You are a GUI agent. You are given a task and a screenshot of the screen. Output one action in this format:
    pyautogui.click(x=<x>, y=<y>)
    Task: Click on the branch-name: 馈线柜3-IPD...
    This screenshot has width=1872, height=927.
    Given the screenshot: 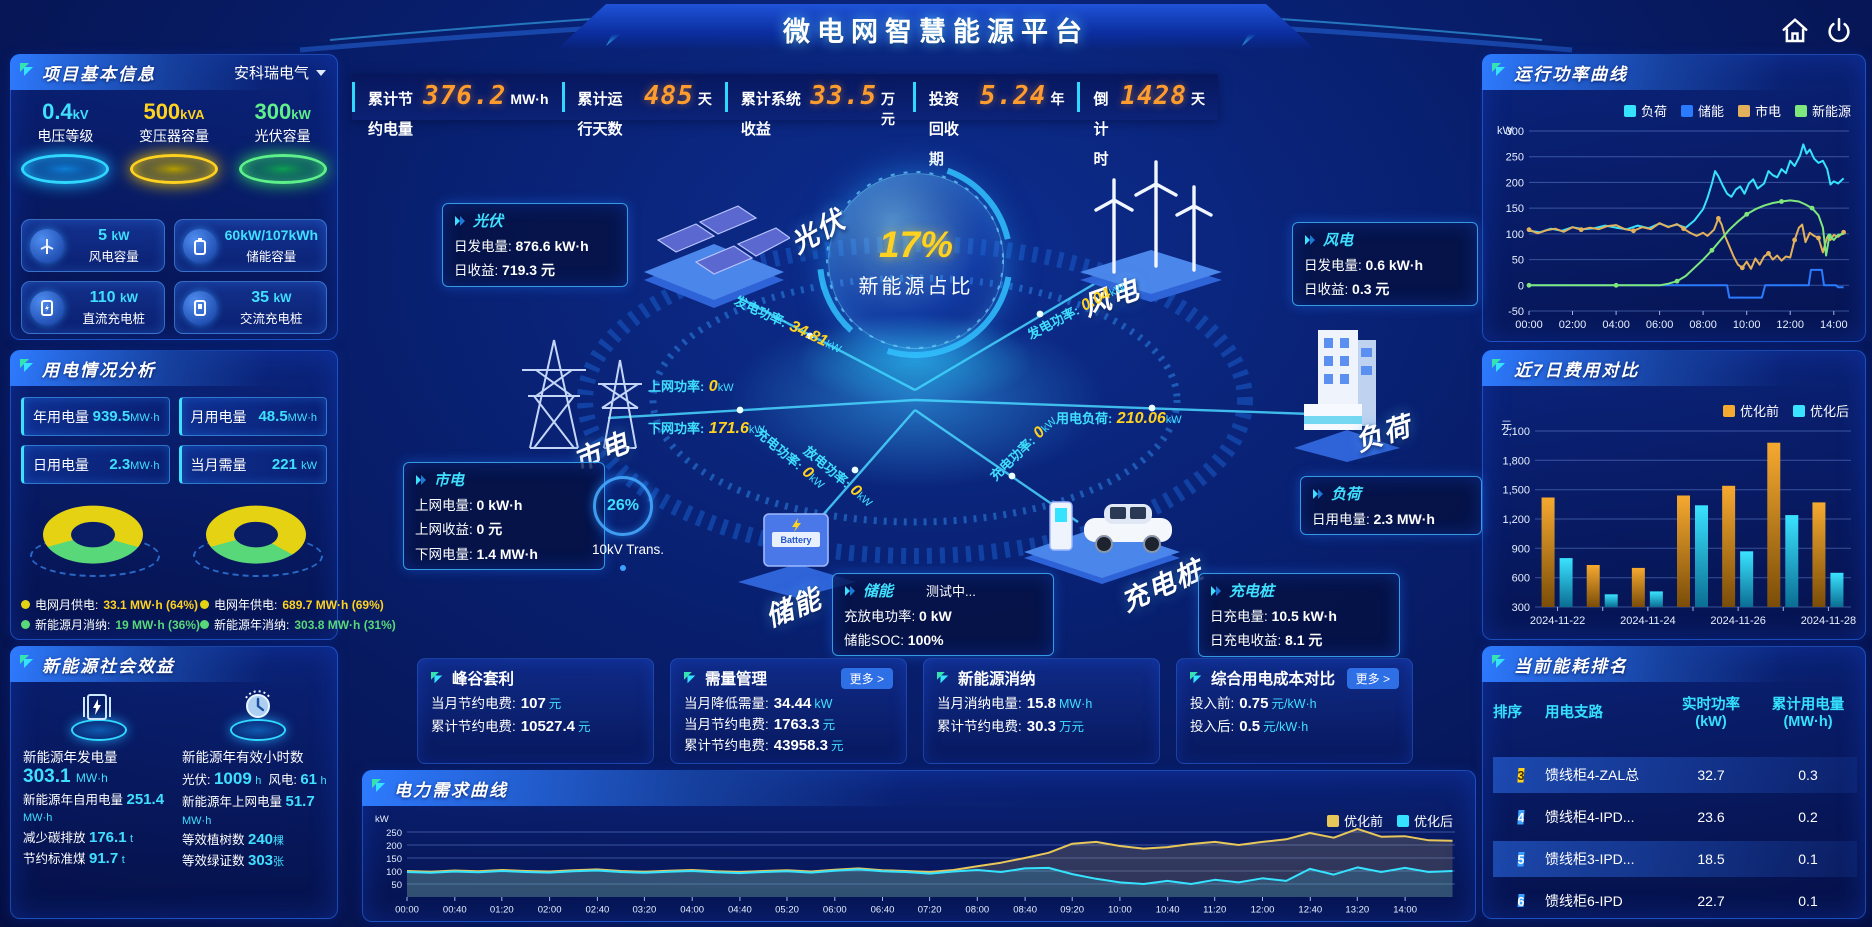 What is the action you would take?
    pyautogui.click(x=1590, y=859)
    